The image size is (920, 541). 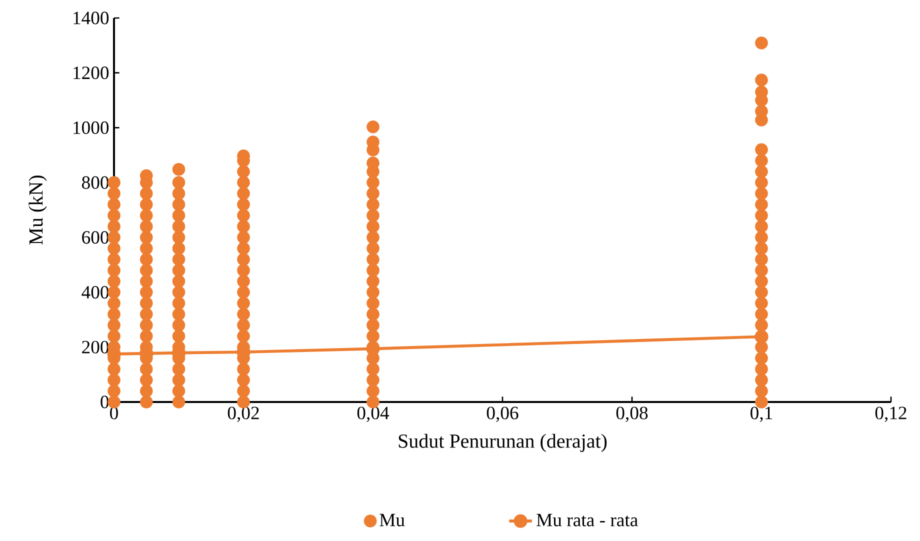 What do you see at coordinates (373, 414) in the screenshot?
I see `x-tick-label: 0,04` at bounding box center [373, 414].